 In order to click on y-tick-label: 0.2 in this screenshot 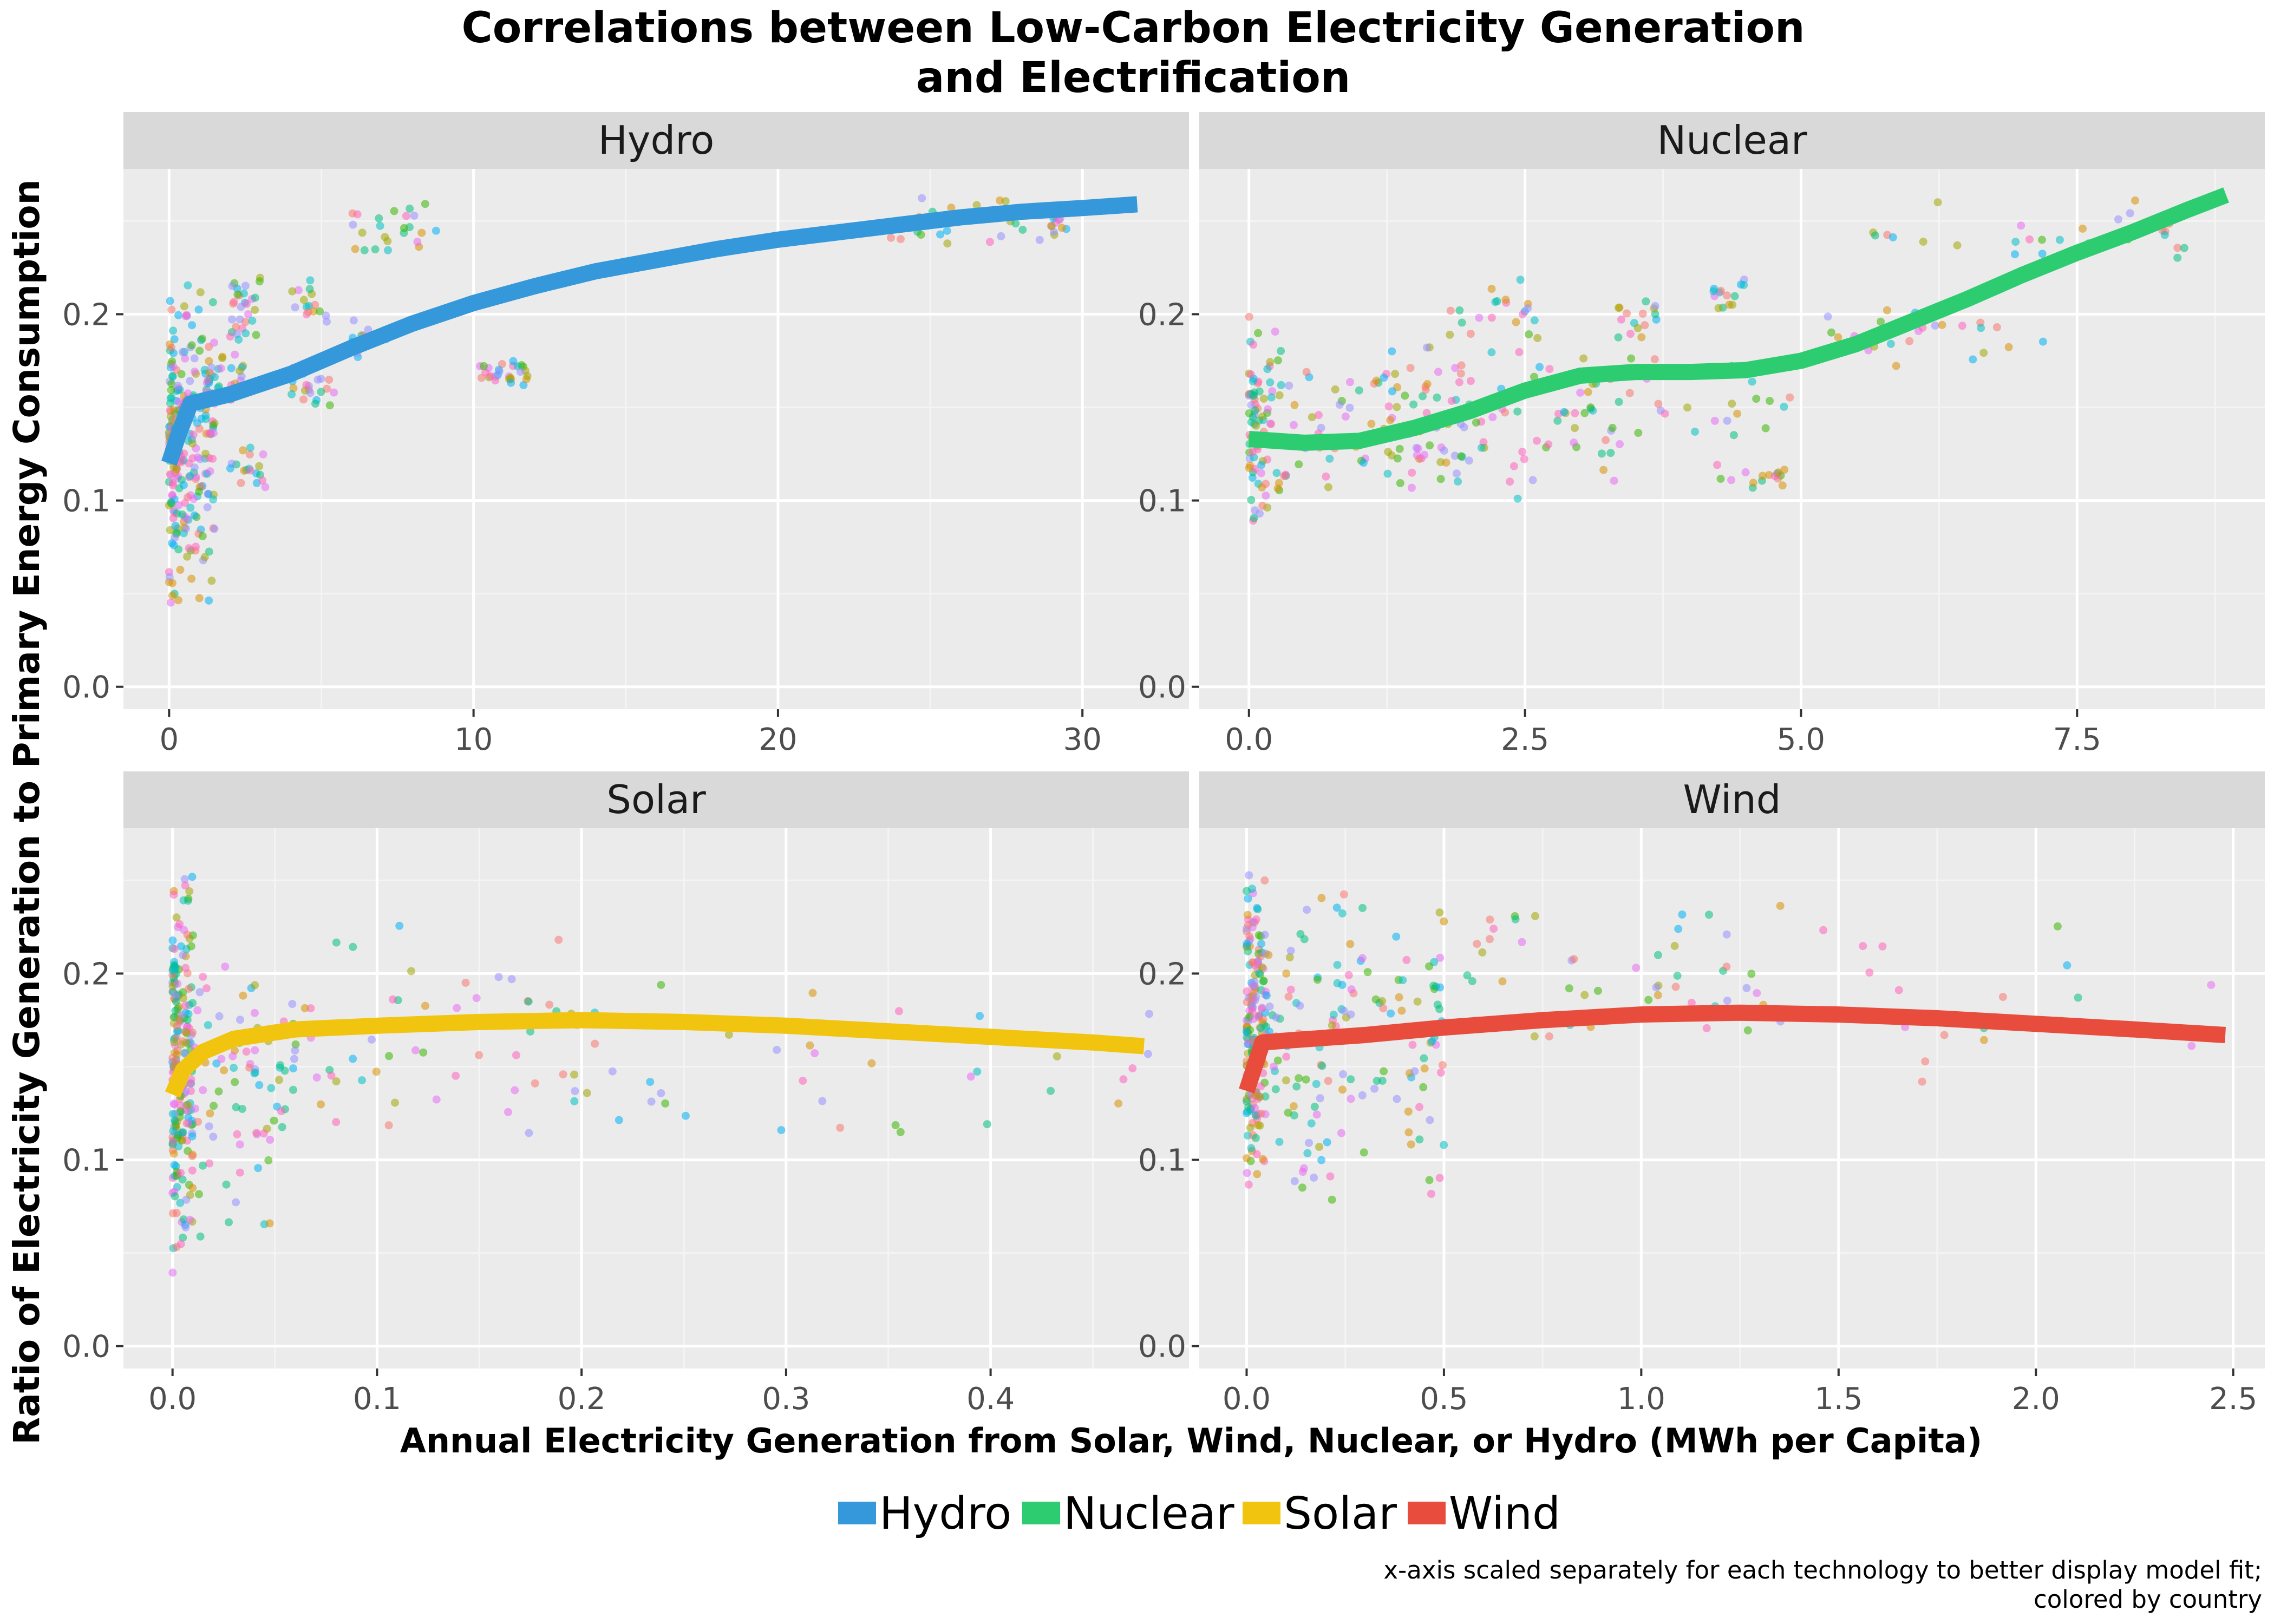, I will do `click(1162, 314)`.